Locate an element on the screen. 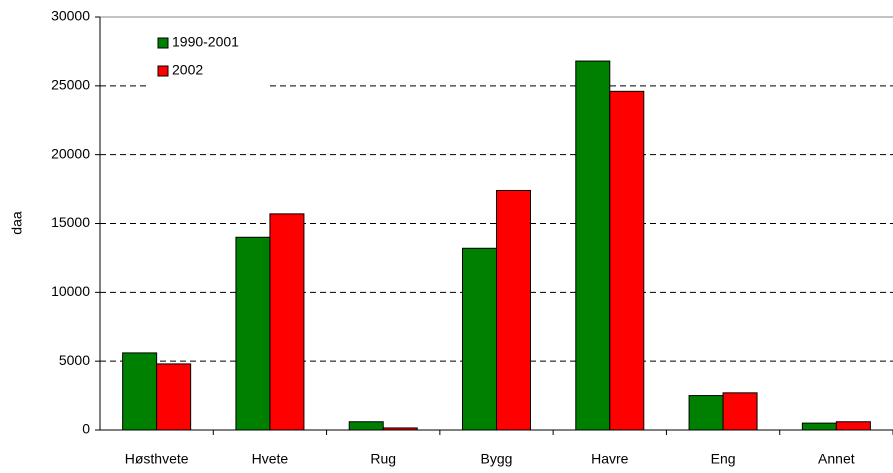  x-tick-label: Høsthvete is located at coordinates (157, 459).